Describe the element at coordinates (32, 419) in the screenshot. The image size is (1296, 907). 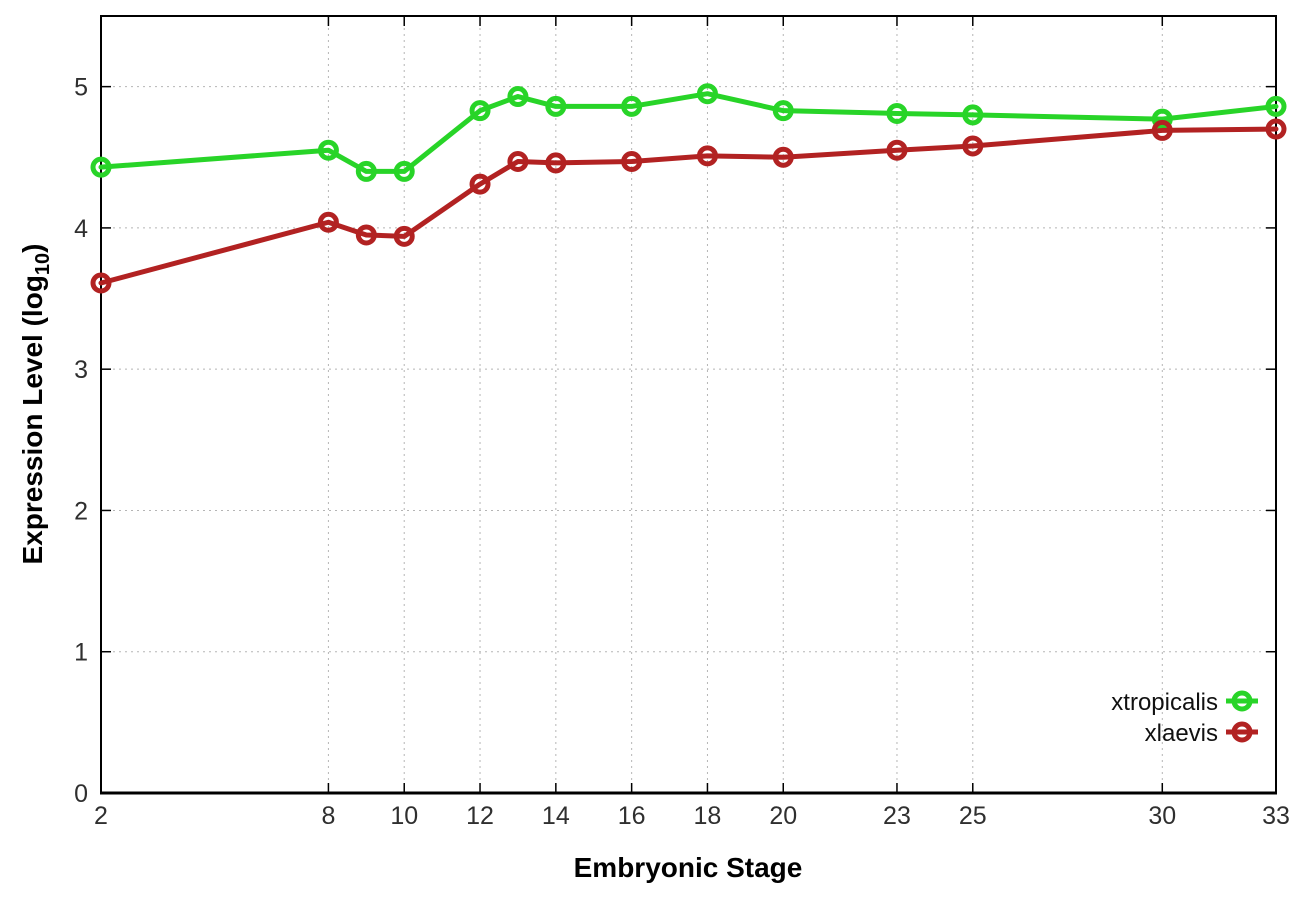
I see `y-axis-label-main: Expression Level (log` at that location.